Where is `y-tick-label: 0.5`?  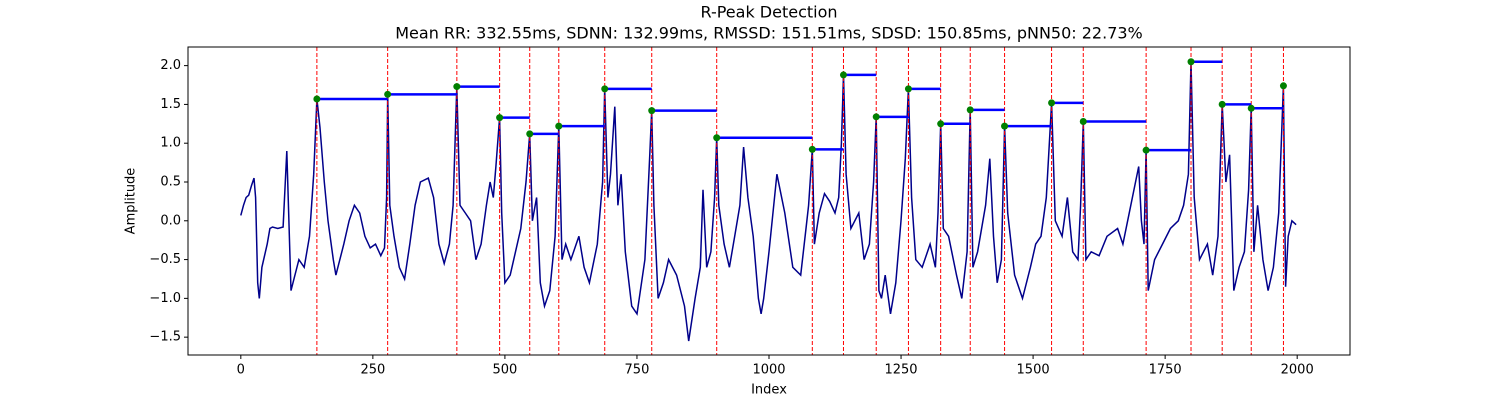
y-tick-label: 0.5 is located at coordinates (170, 181).